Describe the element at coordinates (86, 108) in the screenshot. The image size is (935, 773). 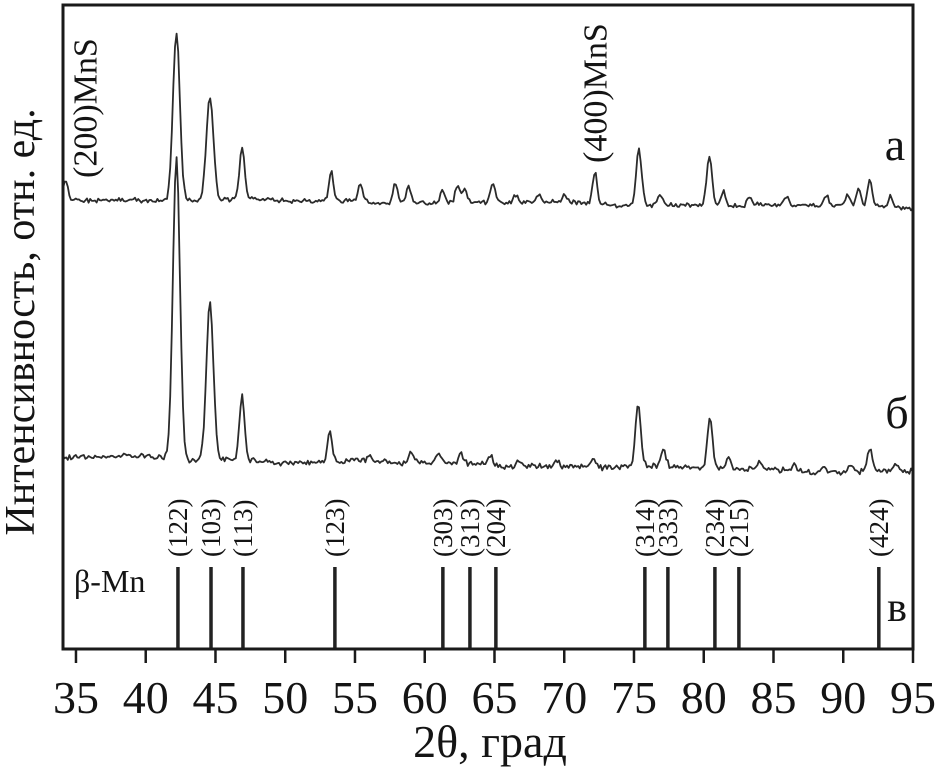
I see `annotation-mns-200: (200)MnS` at that location.